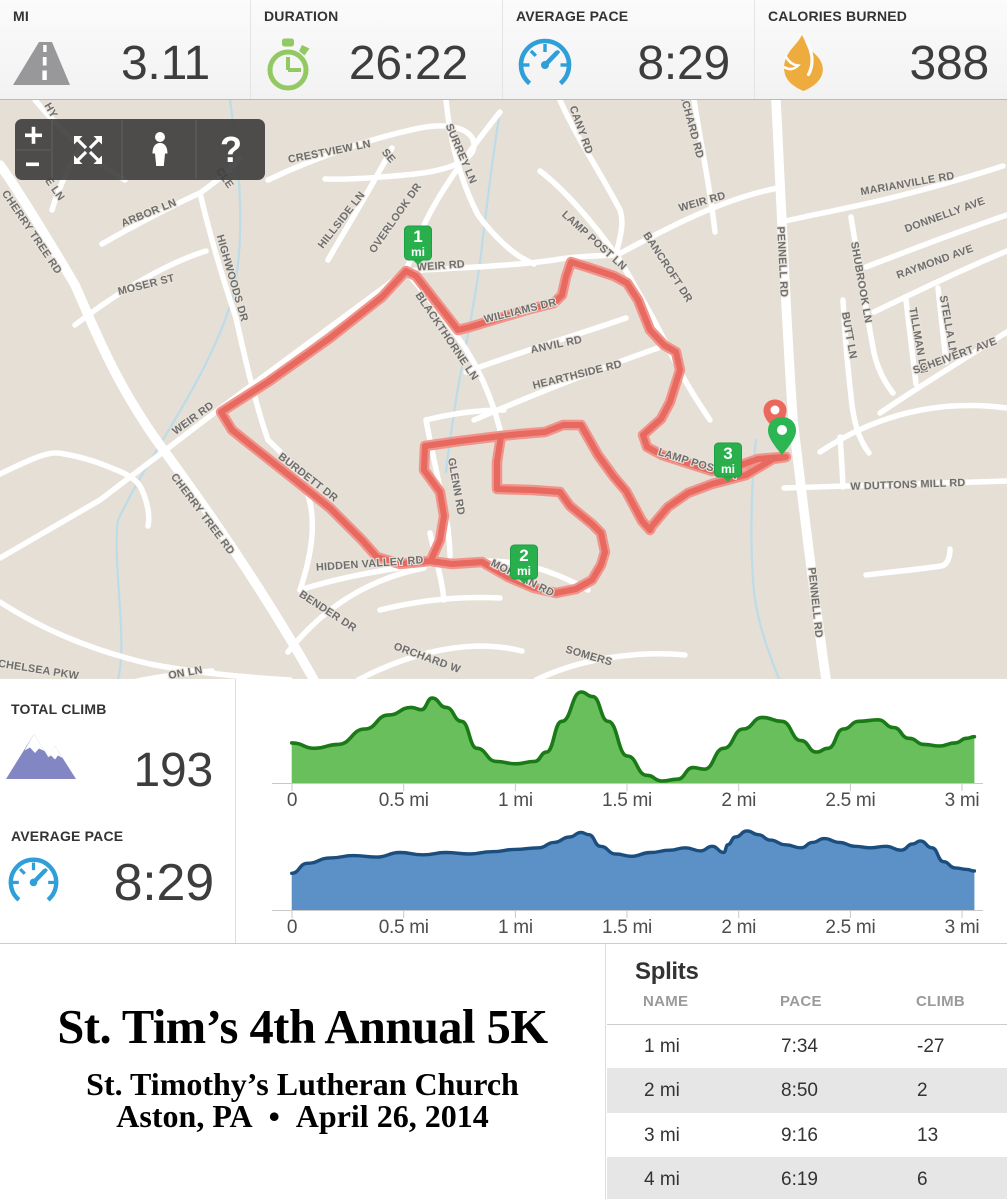 This screenshot has width=1007, height=1199. I want to click on svg-text: WEIR RD, so click(440, 265).